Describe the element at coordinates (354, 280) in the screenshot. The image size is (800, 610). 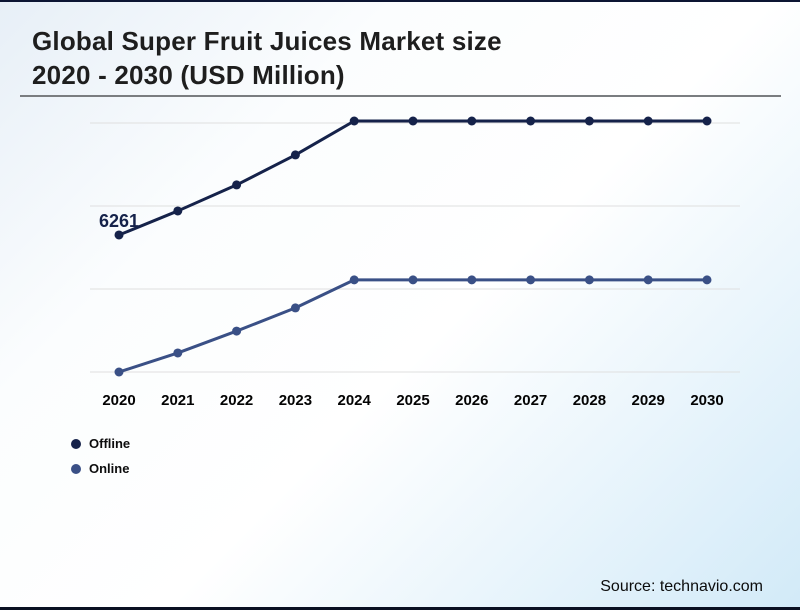
I see `data-point-online-2024` at that location.